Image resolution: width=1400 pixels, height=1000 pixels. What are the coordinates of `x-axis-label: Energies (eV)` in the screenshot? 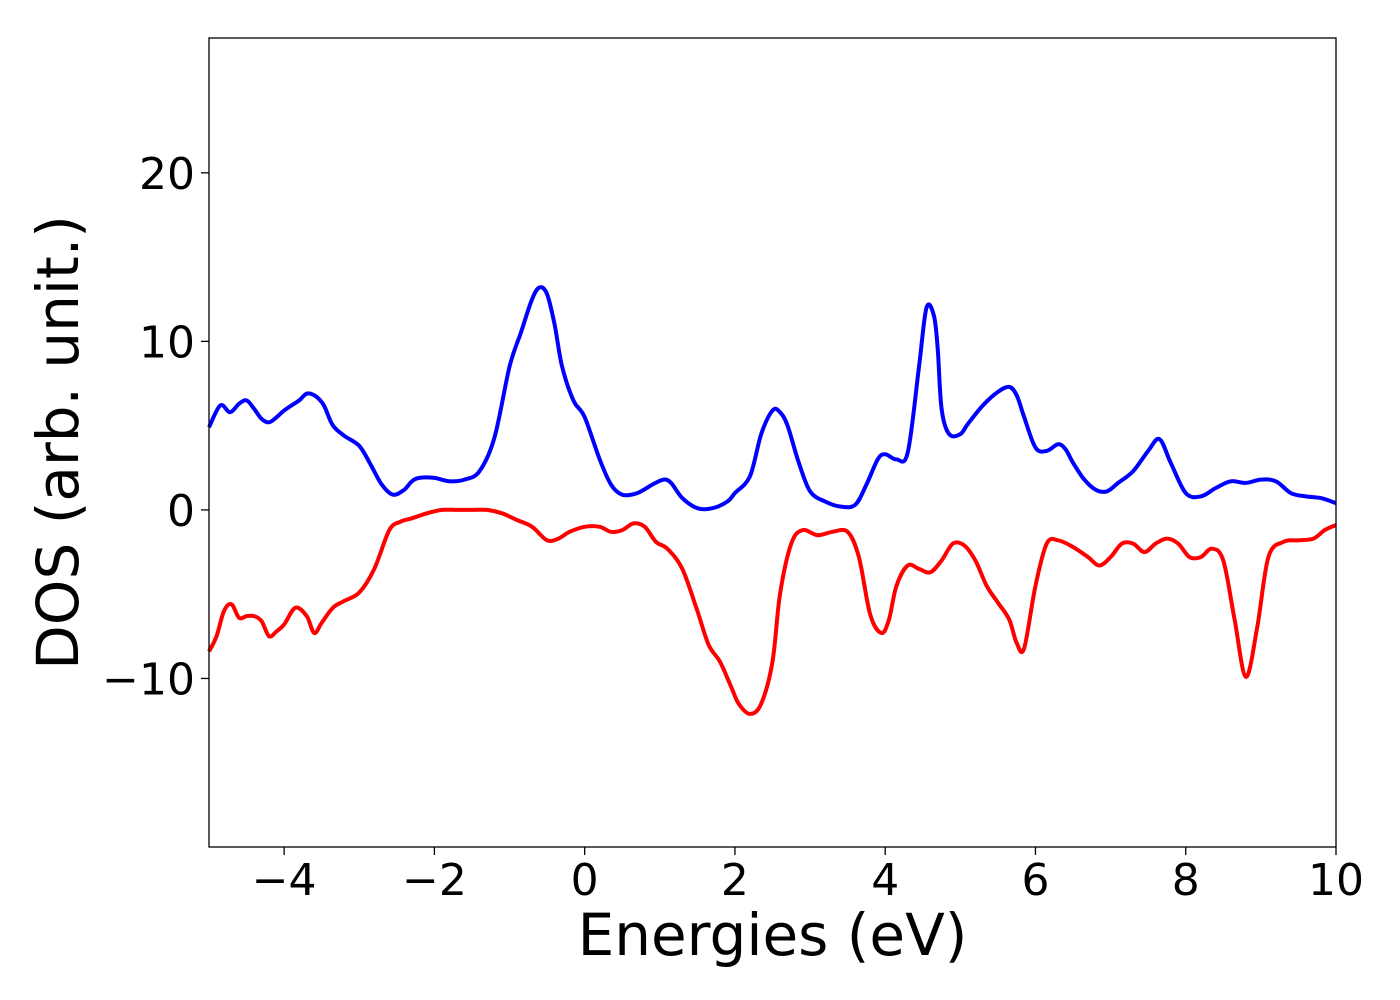 It's located at (773, 935).